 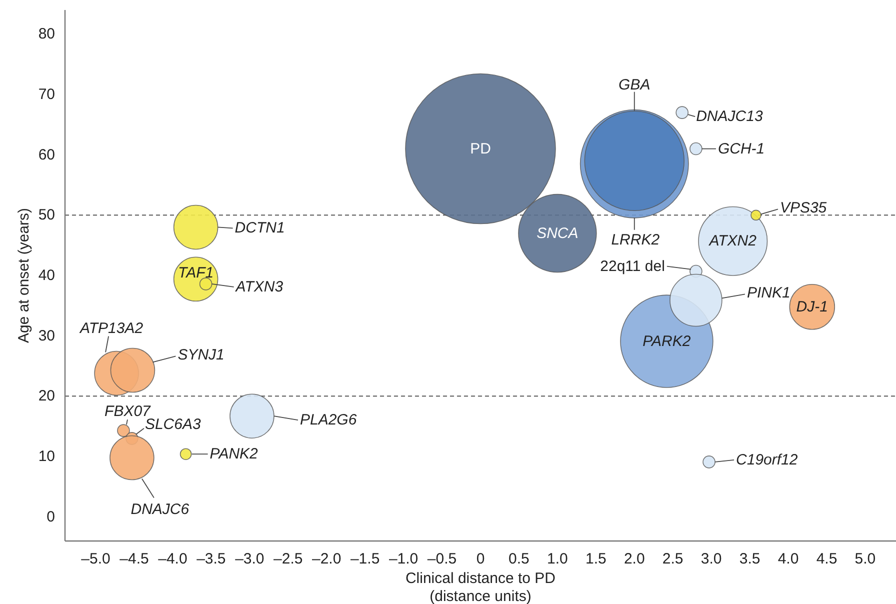 I want to click on series-label: DNAJC13, so click(x=730, y=117).